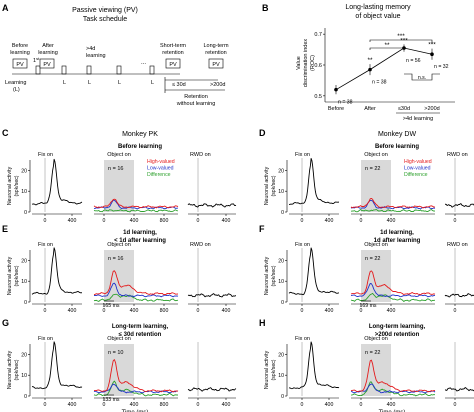  Describe the element at coordinates (384, 69) in the screenshot. I see `series-line` at that location.